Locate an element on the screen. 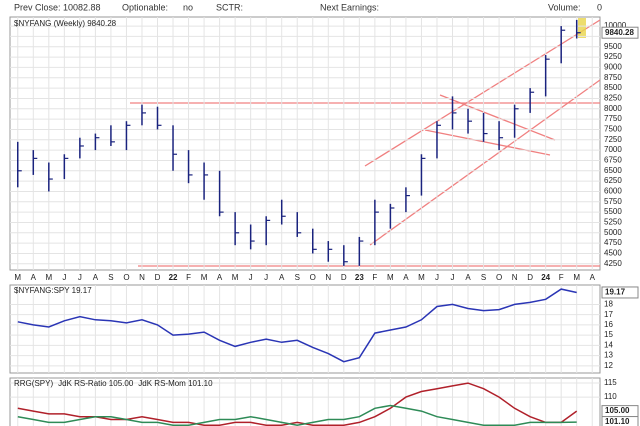 This screenshot has height=426, width=640. y-tick-label: 17 is located at coordinates (608, 314).